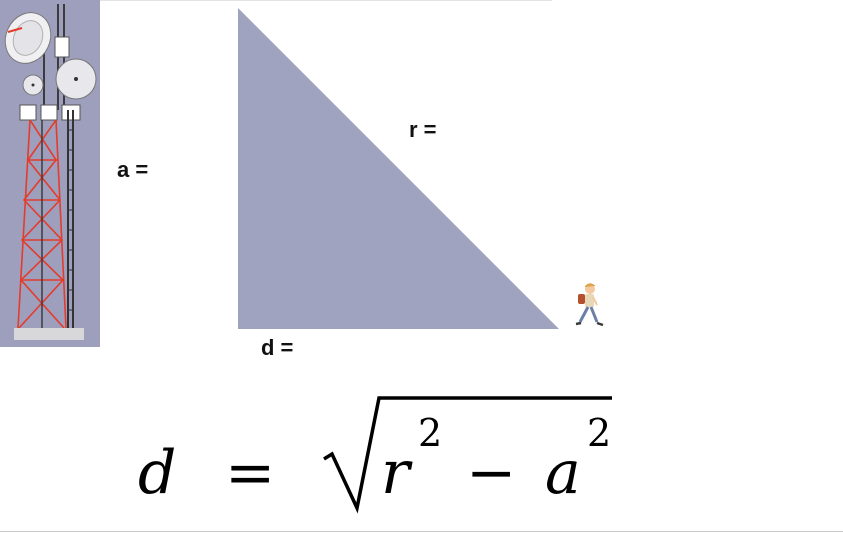  Describe the element at coordinates (157, 473) in the screenshot. I see `formula-lhs: d` at that location.